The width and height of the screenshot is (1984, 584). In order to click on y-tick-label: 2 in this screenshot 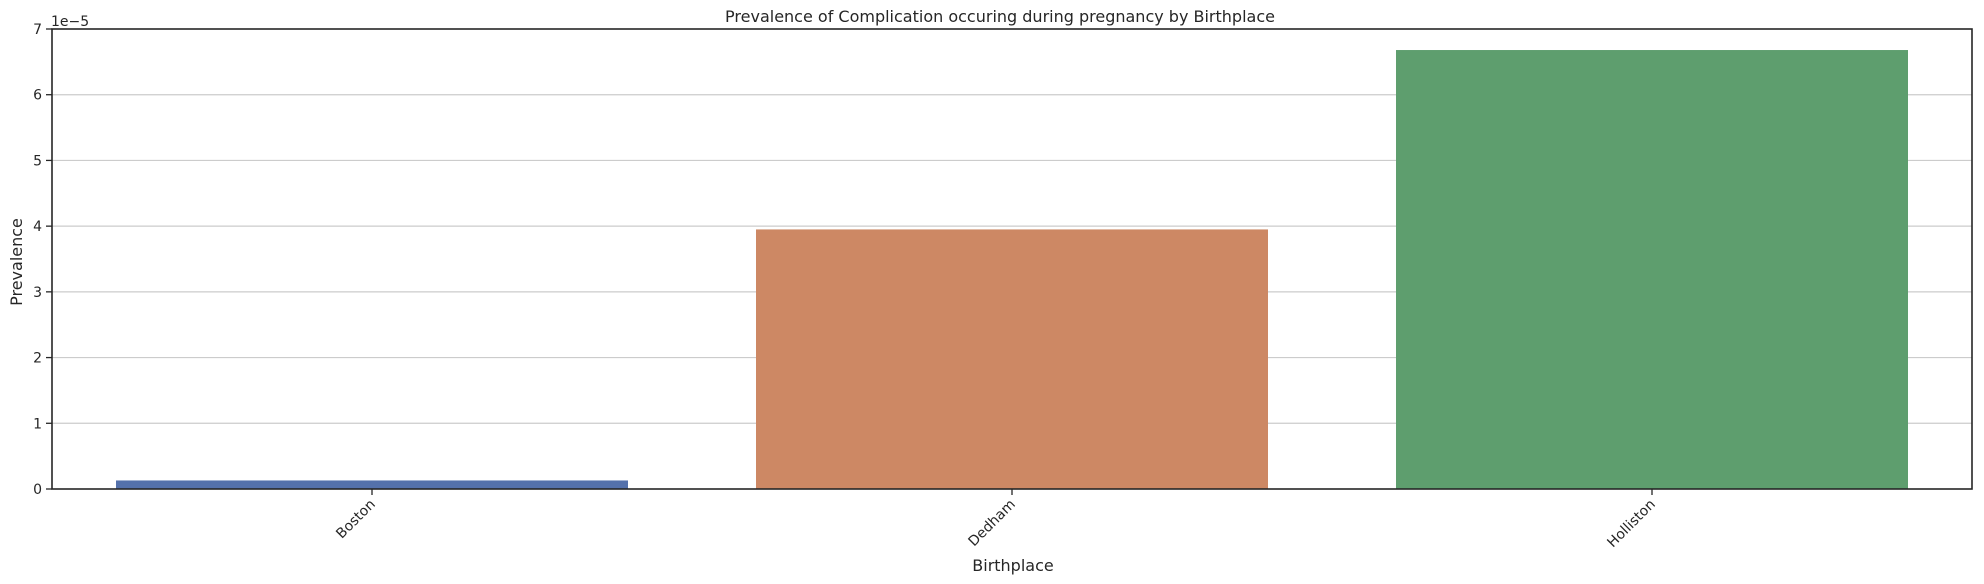, I will do `click(37, 359)`.